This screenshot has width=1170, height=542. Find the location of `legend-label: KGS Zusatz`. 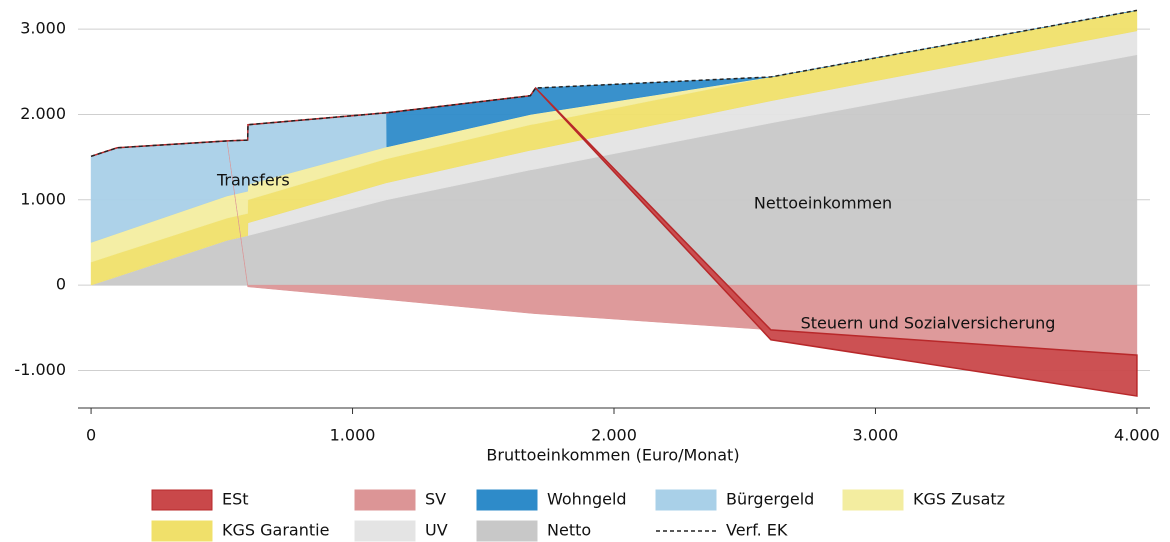

legend-label: KGS Zusatz is located at coordinates (959, 499).